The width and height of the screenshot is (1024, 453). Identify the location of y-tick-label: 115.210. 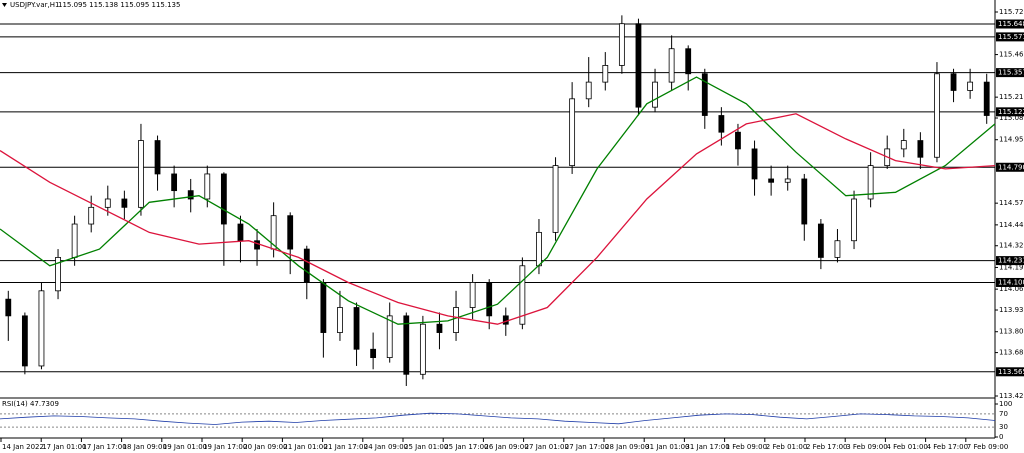
(1011, 97).